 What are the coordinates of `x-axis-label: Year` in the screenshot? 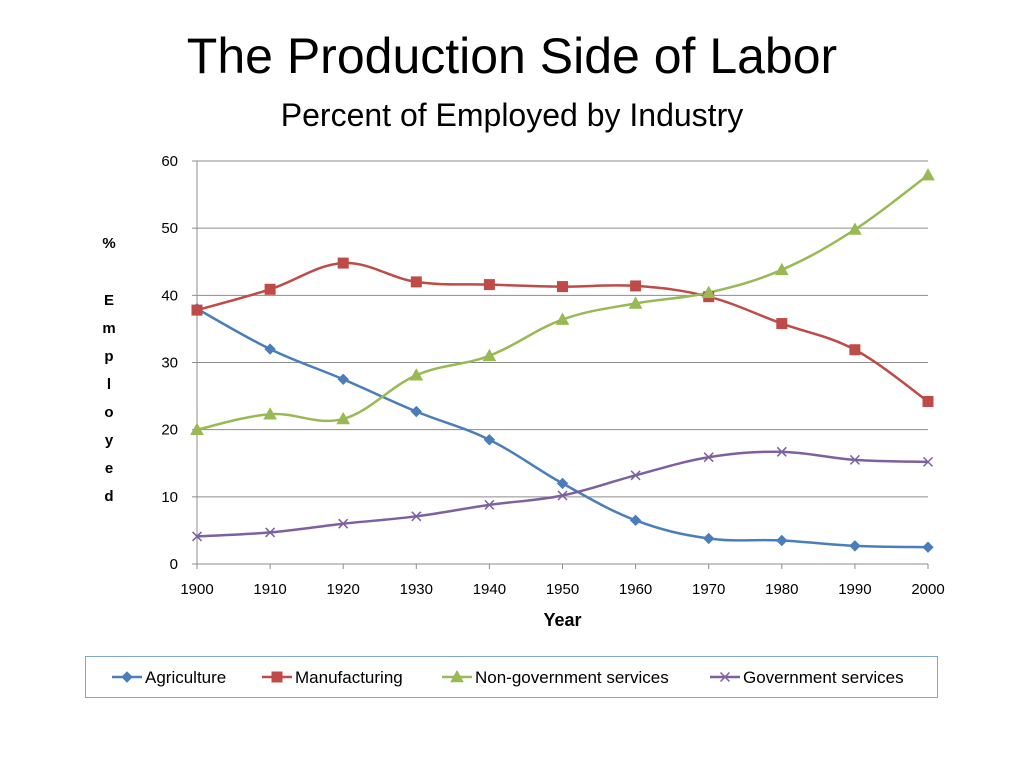 It's located at (562, 620).